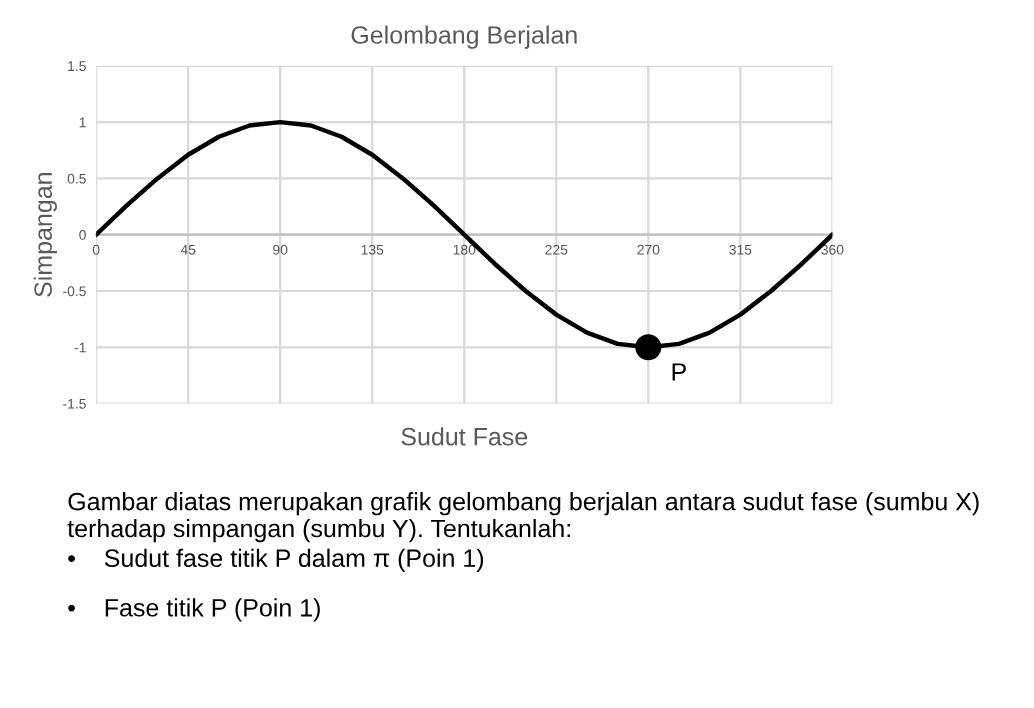 Image resolution: width=1034 pixels, height=708 pixels. Describe the element at coordinates (679, 372) in the screenshot. I see `annotation: P` at that location.